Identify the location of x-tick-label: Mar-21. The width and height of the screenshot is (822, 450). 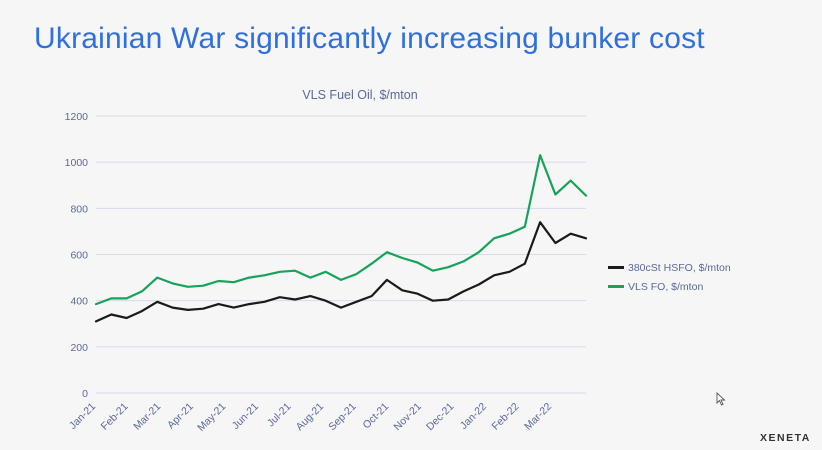
(147, 417).